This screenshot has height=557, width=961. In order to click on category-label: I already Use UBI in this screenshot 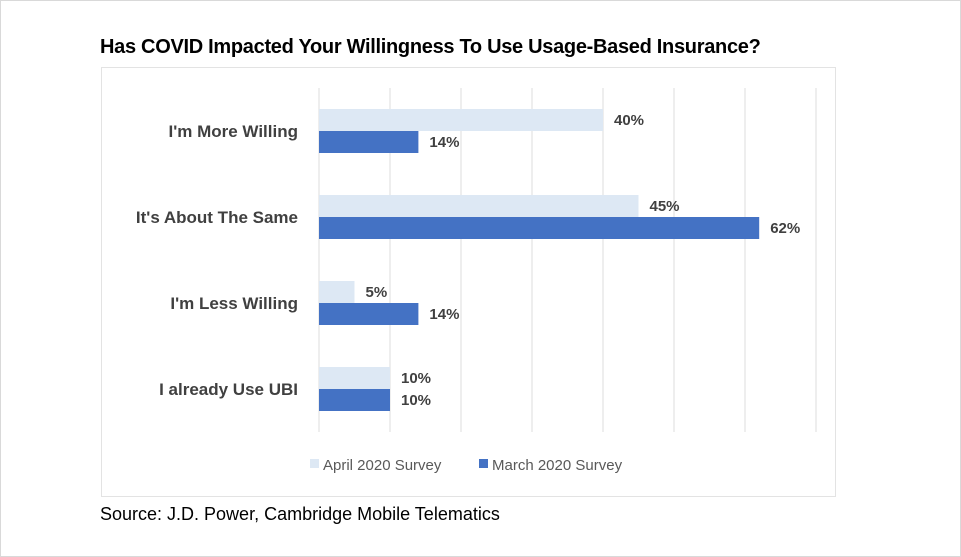, I will do `click(228, 389)`.